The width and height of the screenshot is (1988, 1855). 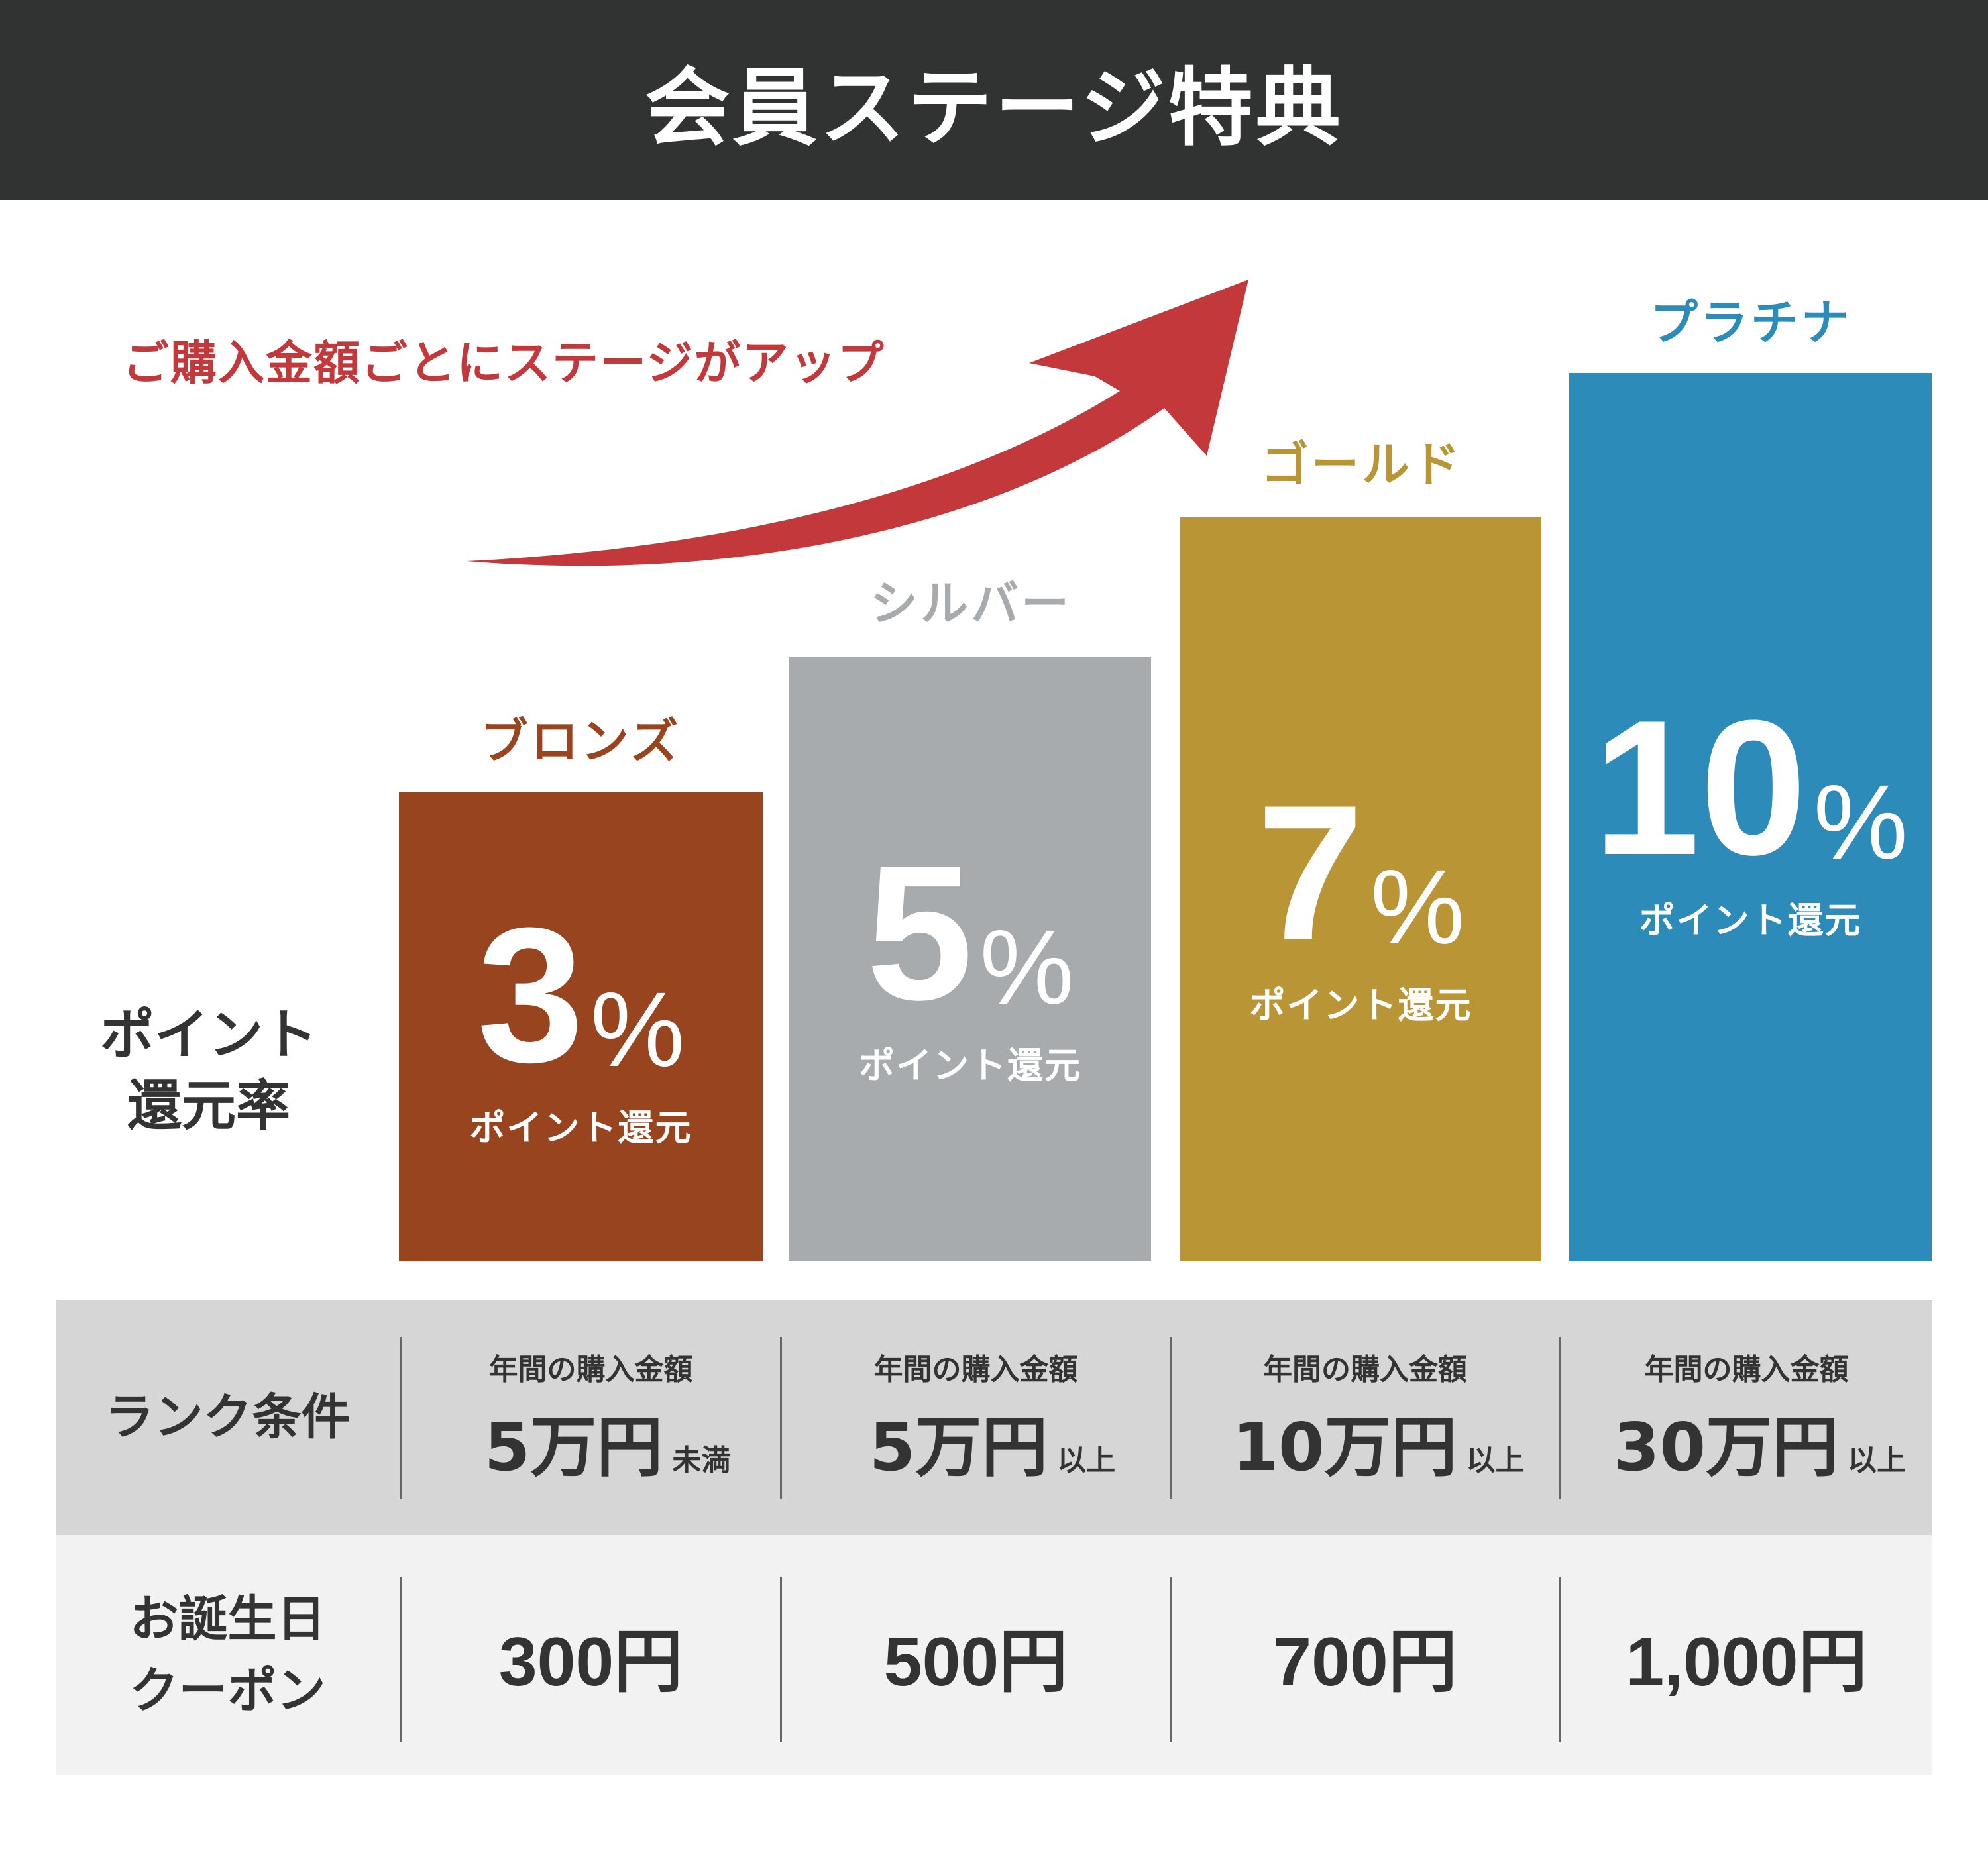 I want to click on rate-number: 5, so click(x=919, y=932).